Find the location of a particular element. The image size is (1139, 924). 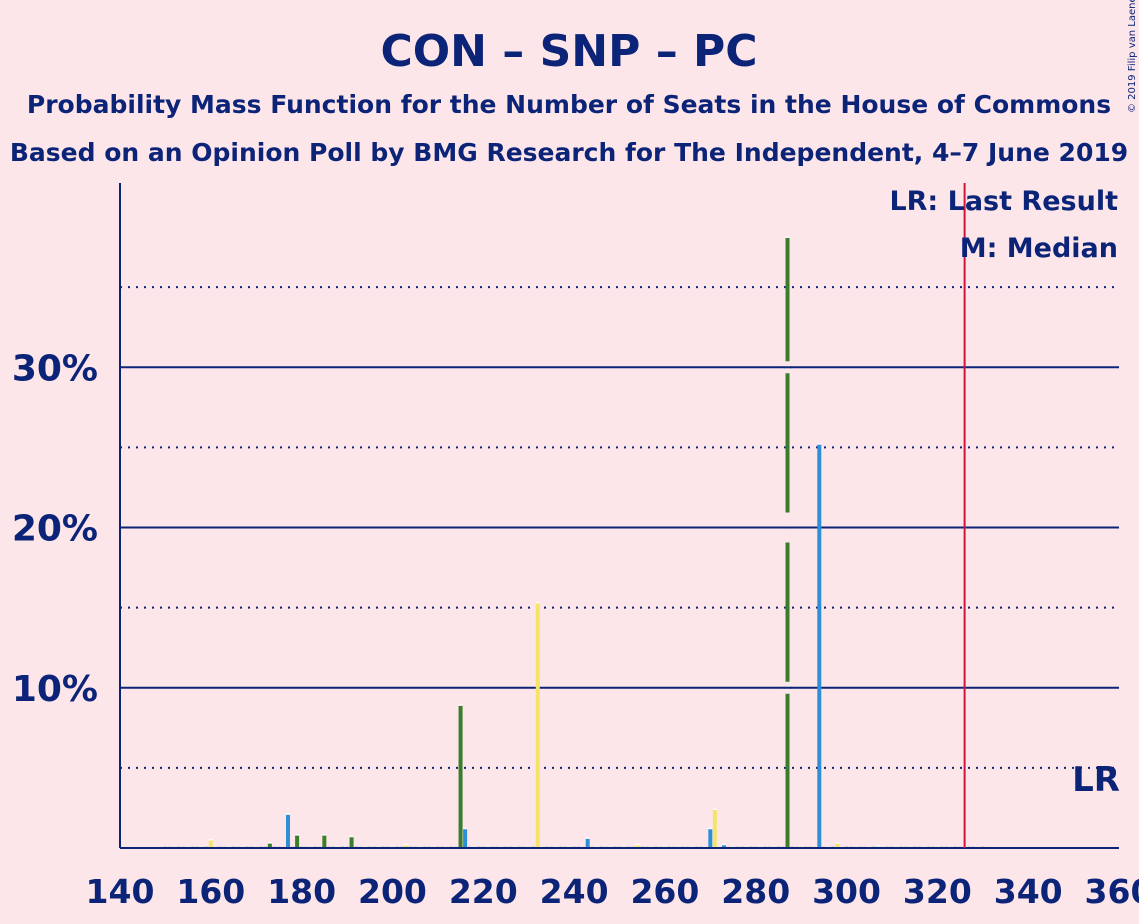

x-tick-label: 260 is located at coordinates (664, 891).